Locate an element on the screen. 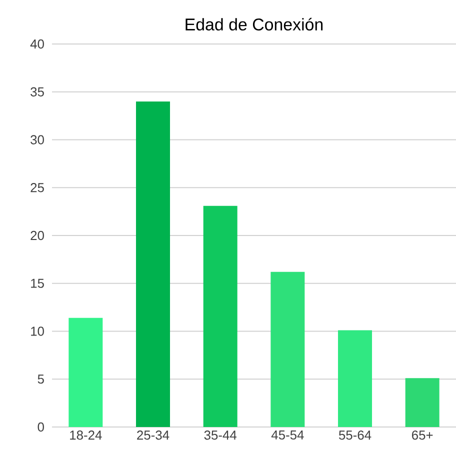 The width and height of the screenshot is (456, 464). y-tick-label: 35 is located at coordinates (37, 91).